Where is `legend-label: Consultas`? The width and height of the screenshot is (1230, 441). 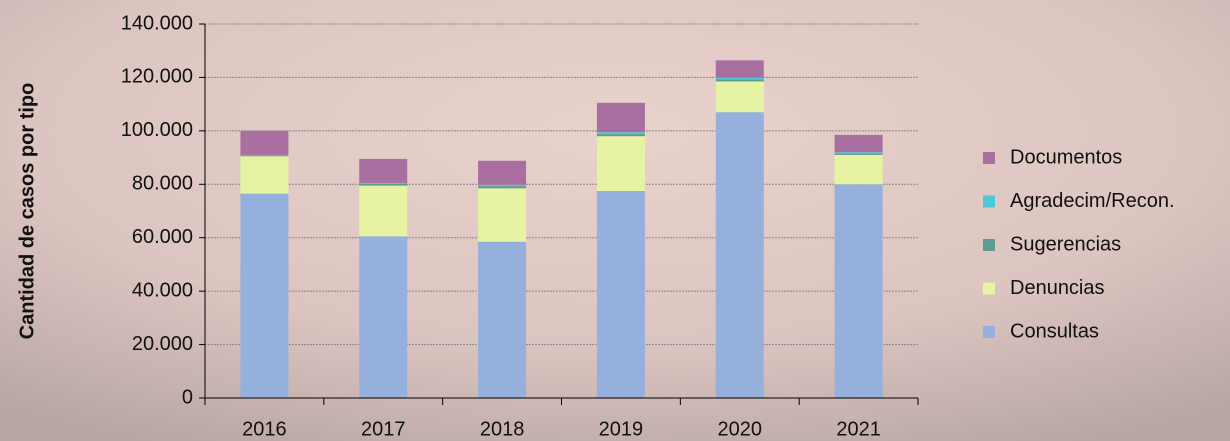
legend-label: Consultas is located at coordinates (1054, 331).